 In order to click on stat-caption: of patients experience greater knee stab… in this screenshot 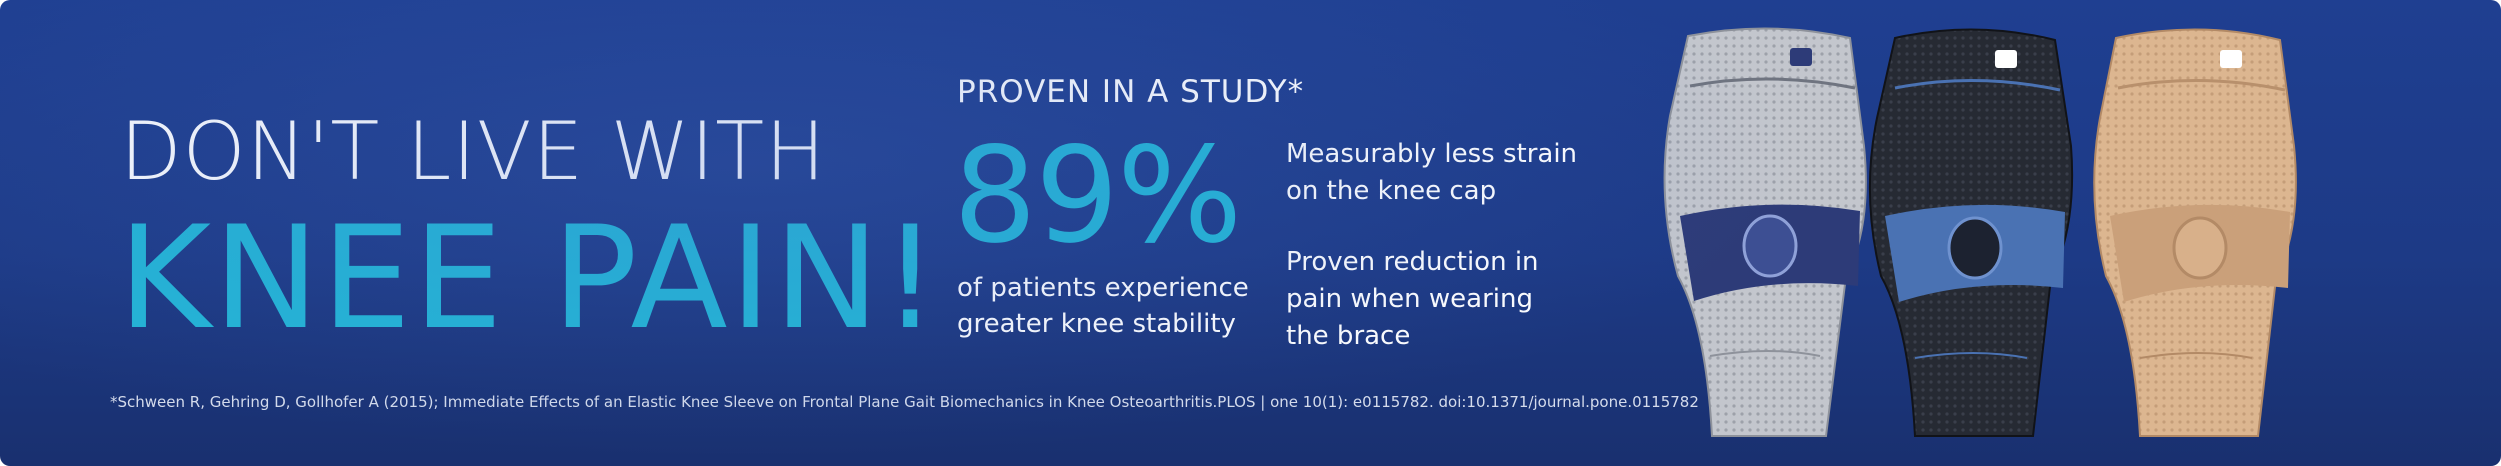, I will do `click(1103, 306)`.